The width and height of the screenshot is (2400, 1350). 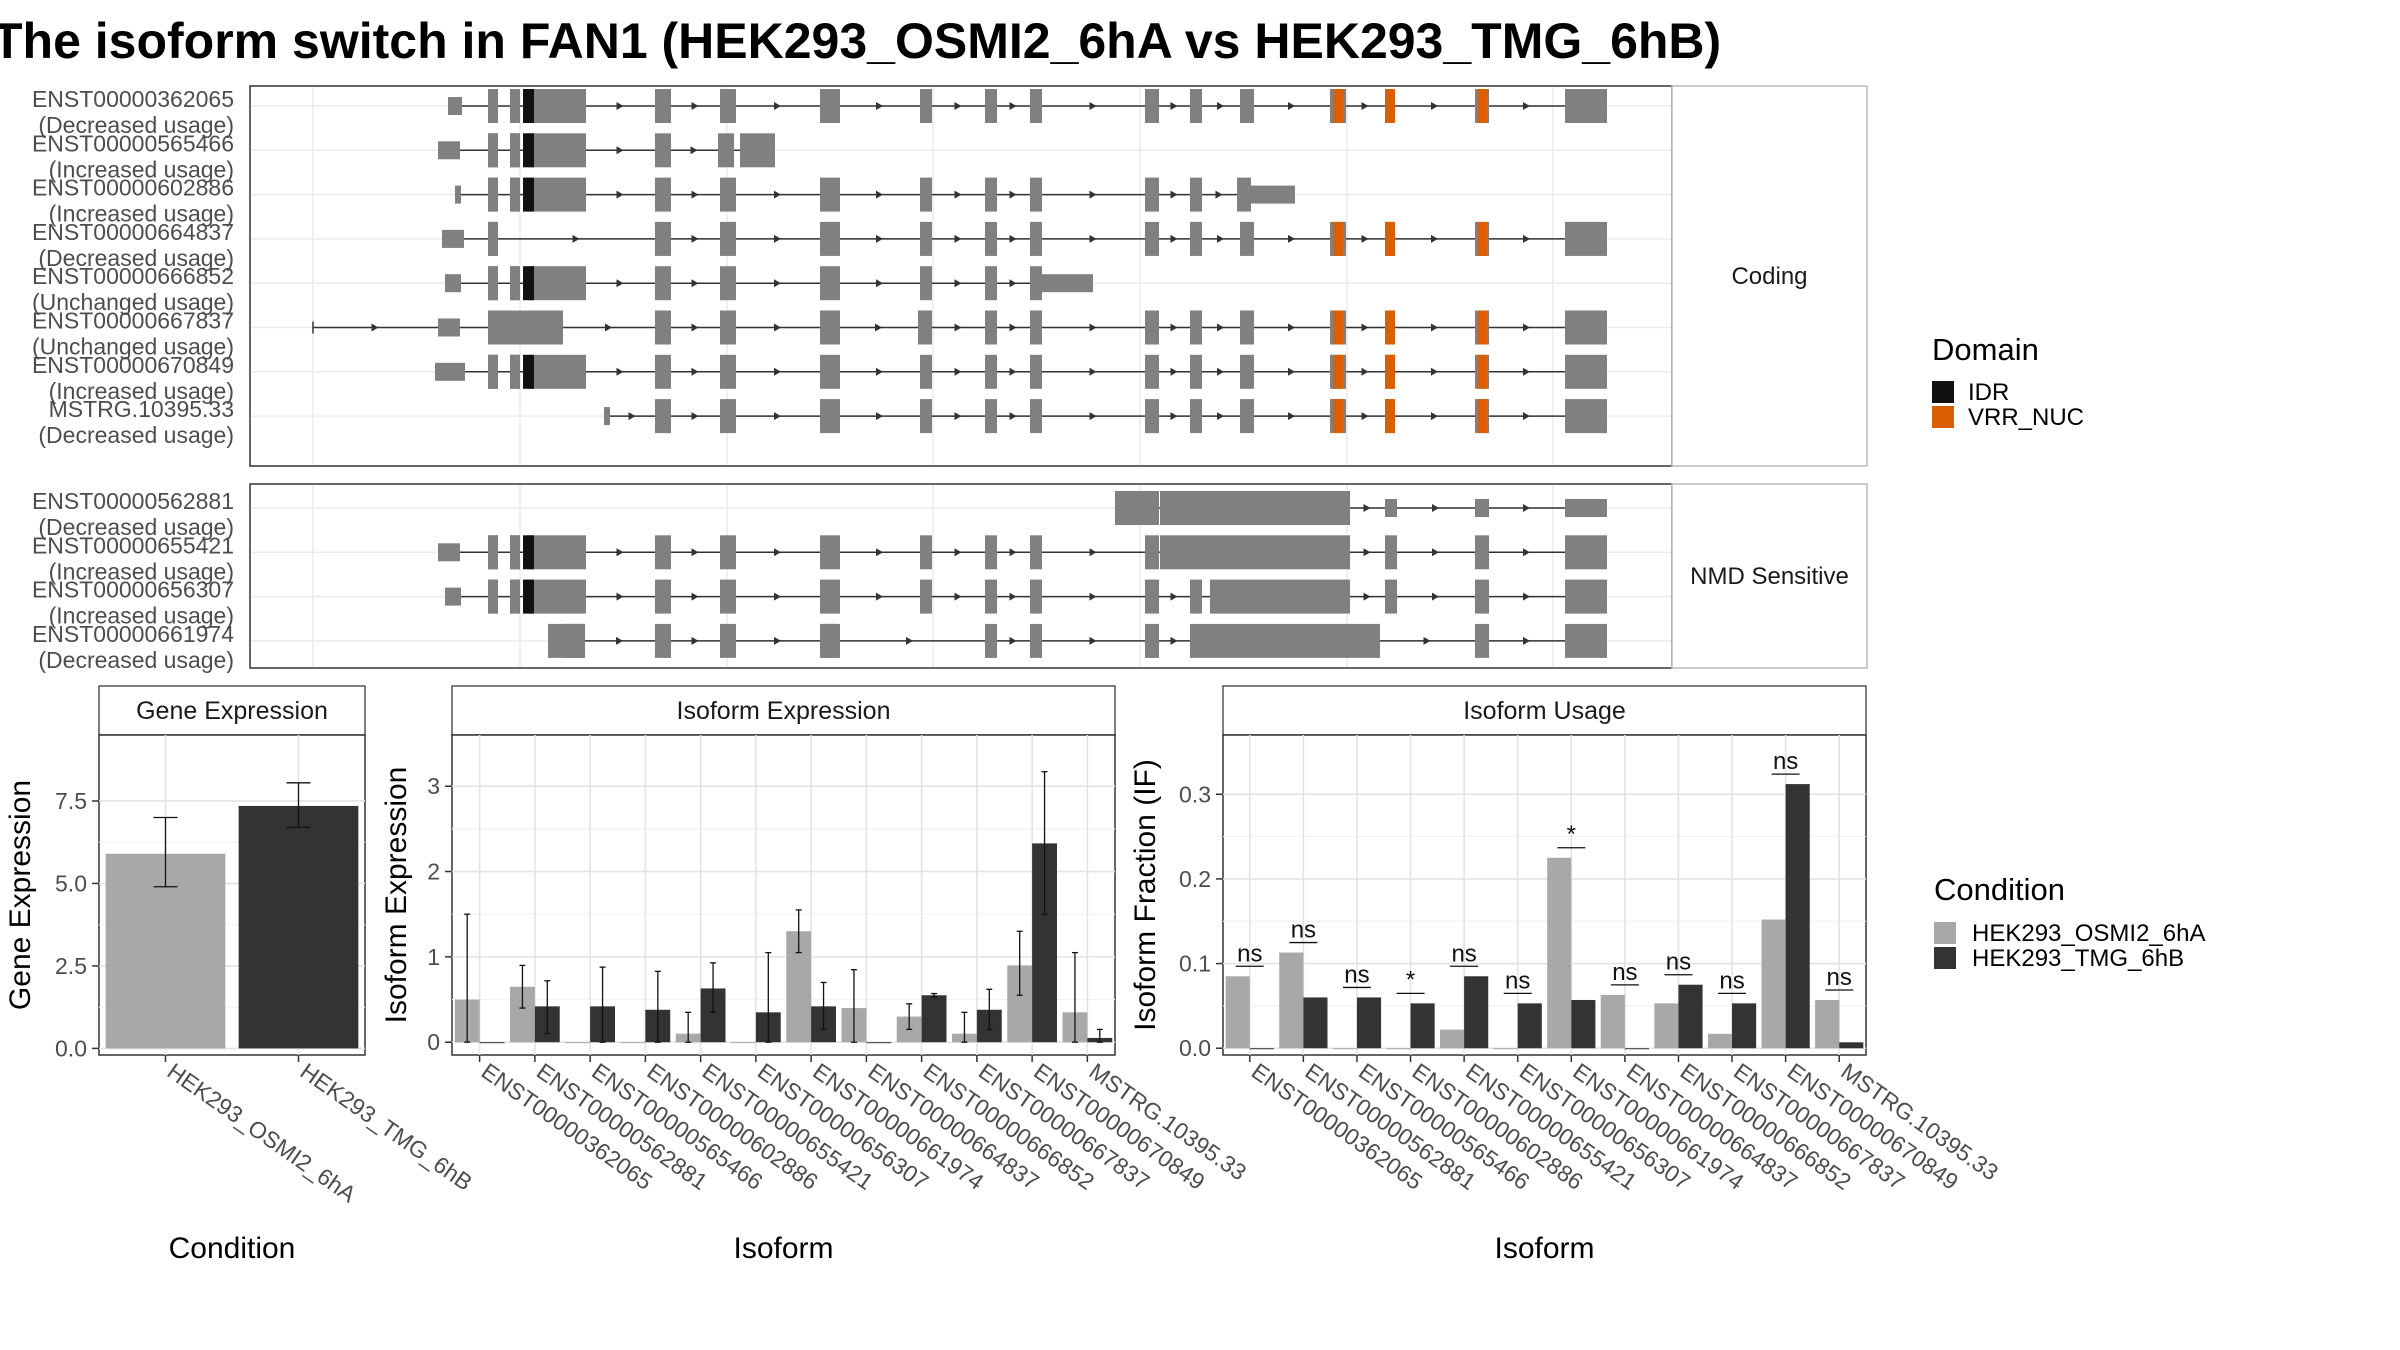 I want to click on condition-legend-swatch, so click(x=1945, y=933).